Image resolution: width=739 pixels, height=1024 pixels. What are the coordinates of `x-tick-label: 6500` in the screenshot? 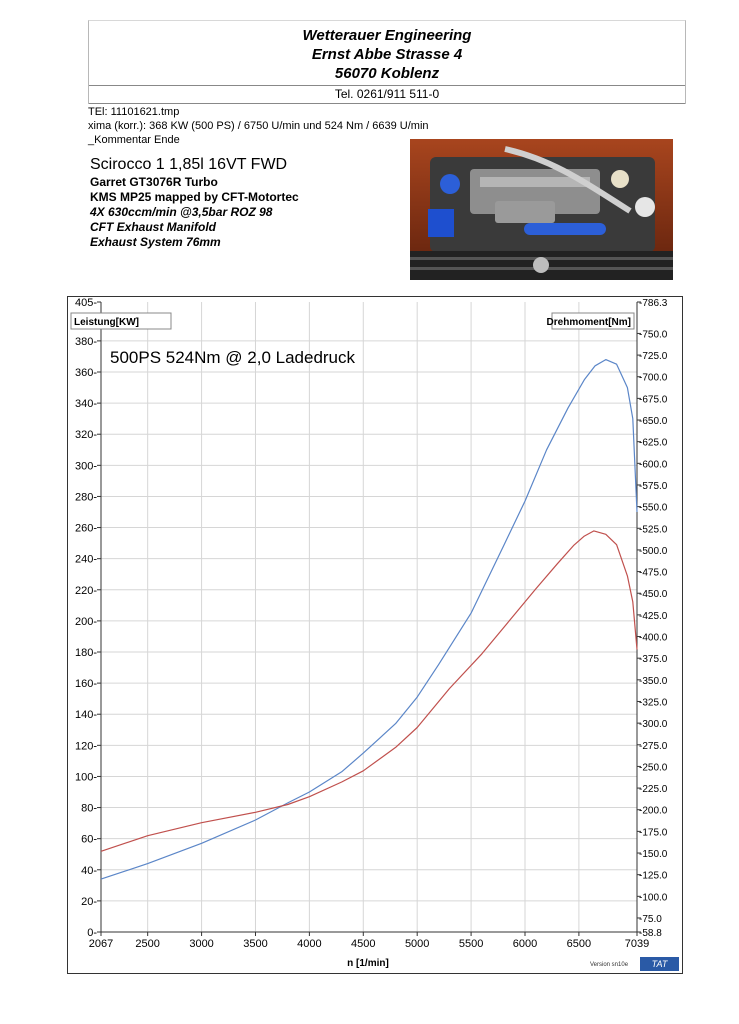 It's located at (579, 944).